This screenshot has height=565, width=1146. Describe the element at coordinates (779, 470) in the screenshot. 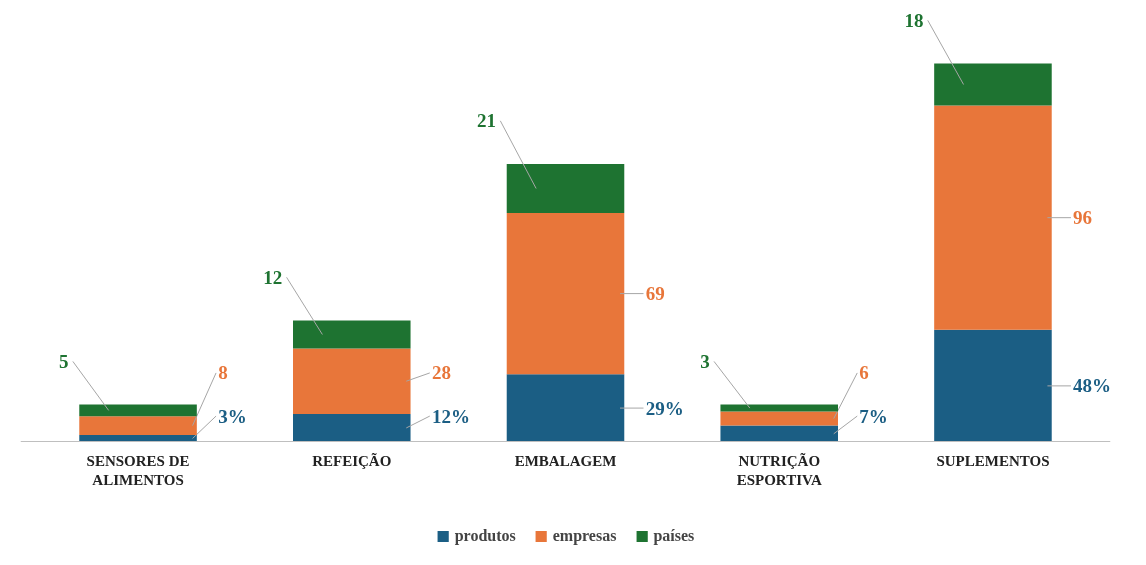

I see `x-tick-label: NUTRIÇÃO ESPORTIVA` at that location.